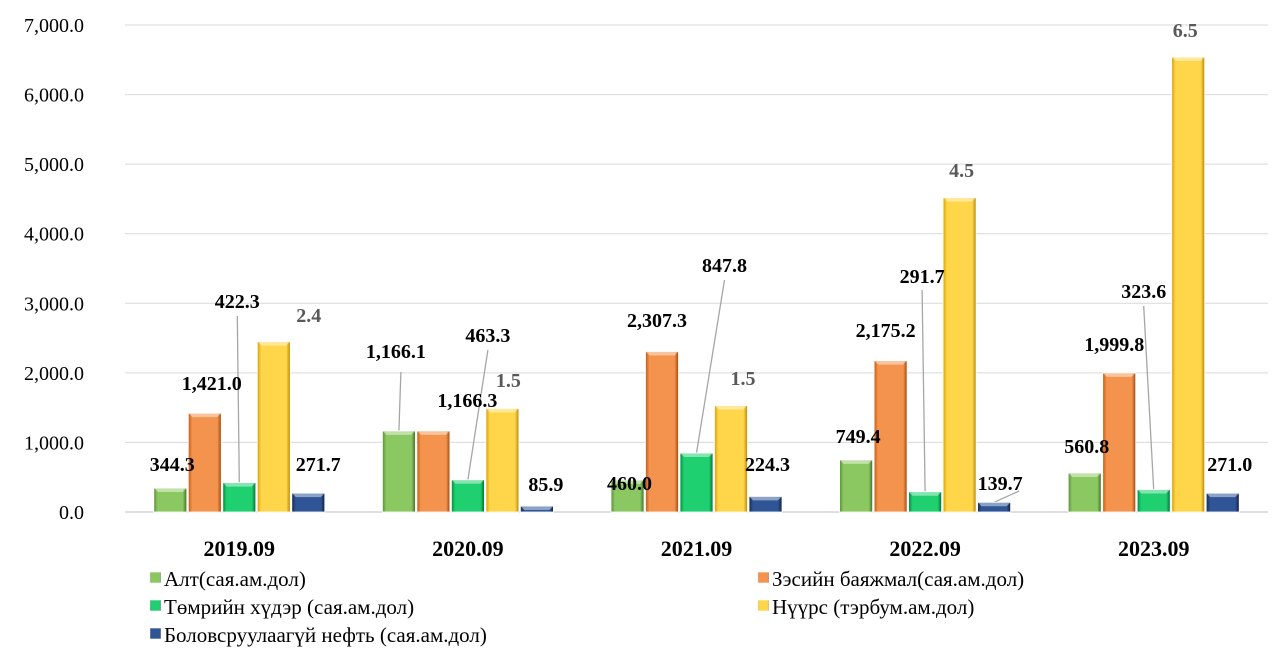 This screenshot has height=648, width=1288. What do you see at coordinates (318, 465) in the screenshot?
I see `data-label: 271.7` at bounding box center [318, 465].